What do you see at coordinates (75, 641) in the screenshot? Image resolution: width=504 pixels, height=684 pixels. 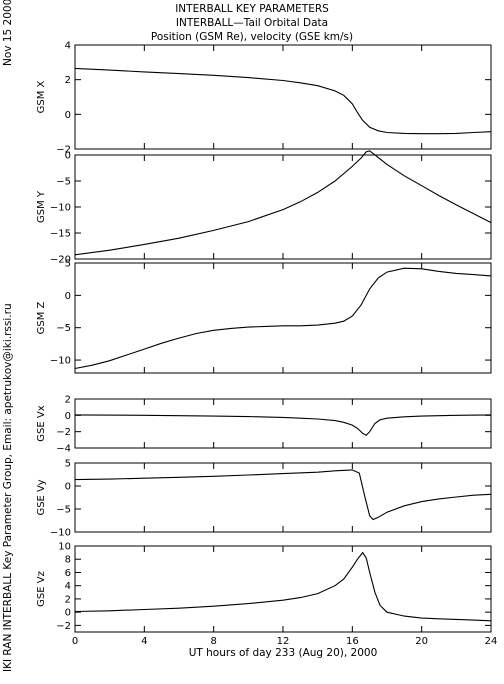 I see `x-tick-label: 0` at bounding box center [75, 641].